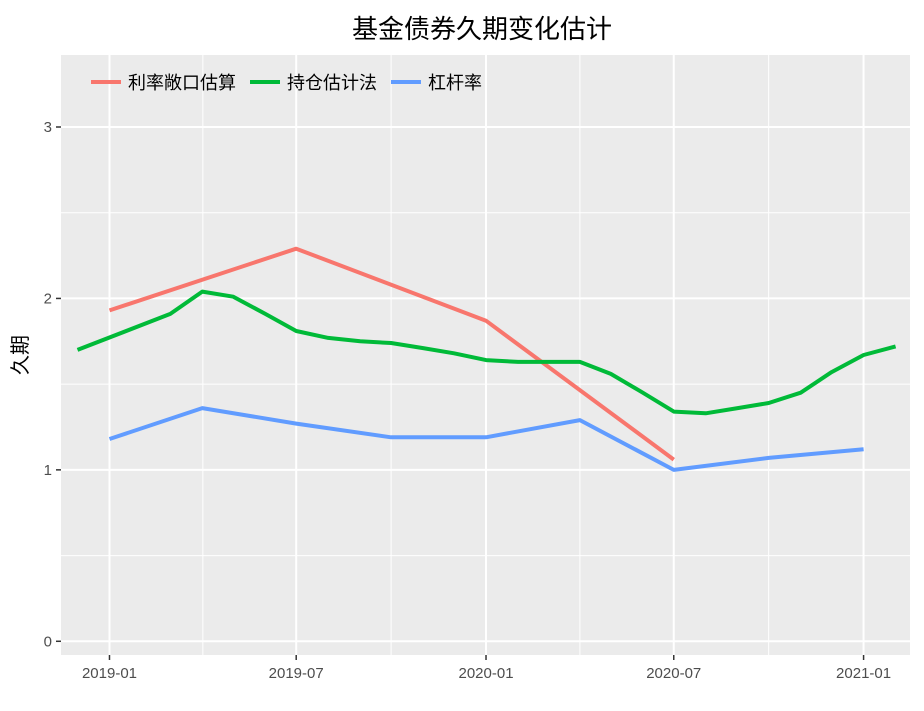 This screenshot has width=924, height=711. What do you see at coordinates (485, 673) in the screenshot?
I see `x-tick-label: 2020-01` at bounding box center [485, 673].